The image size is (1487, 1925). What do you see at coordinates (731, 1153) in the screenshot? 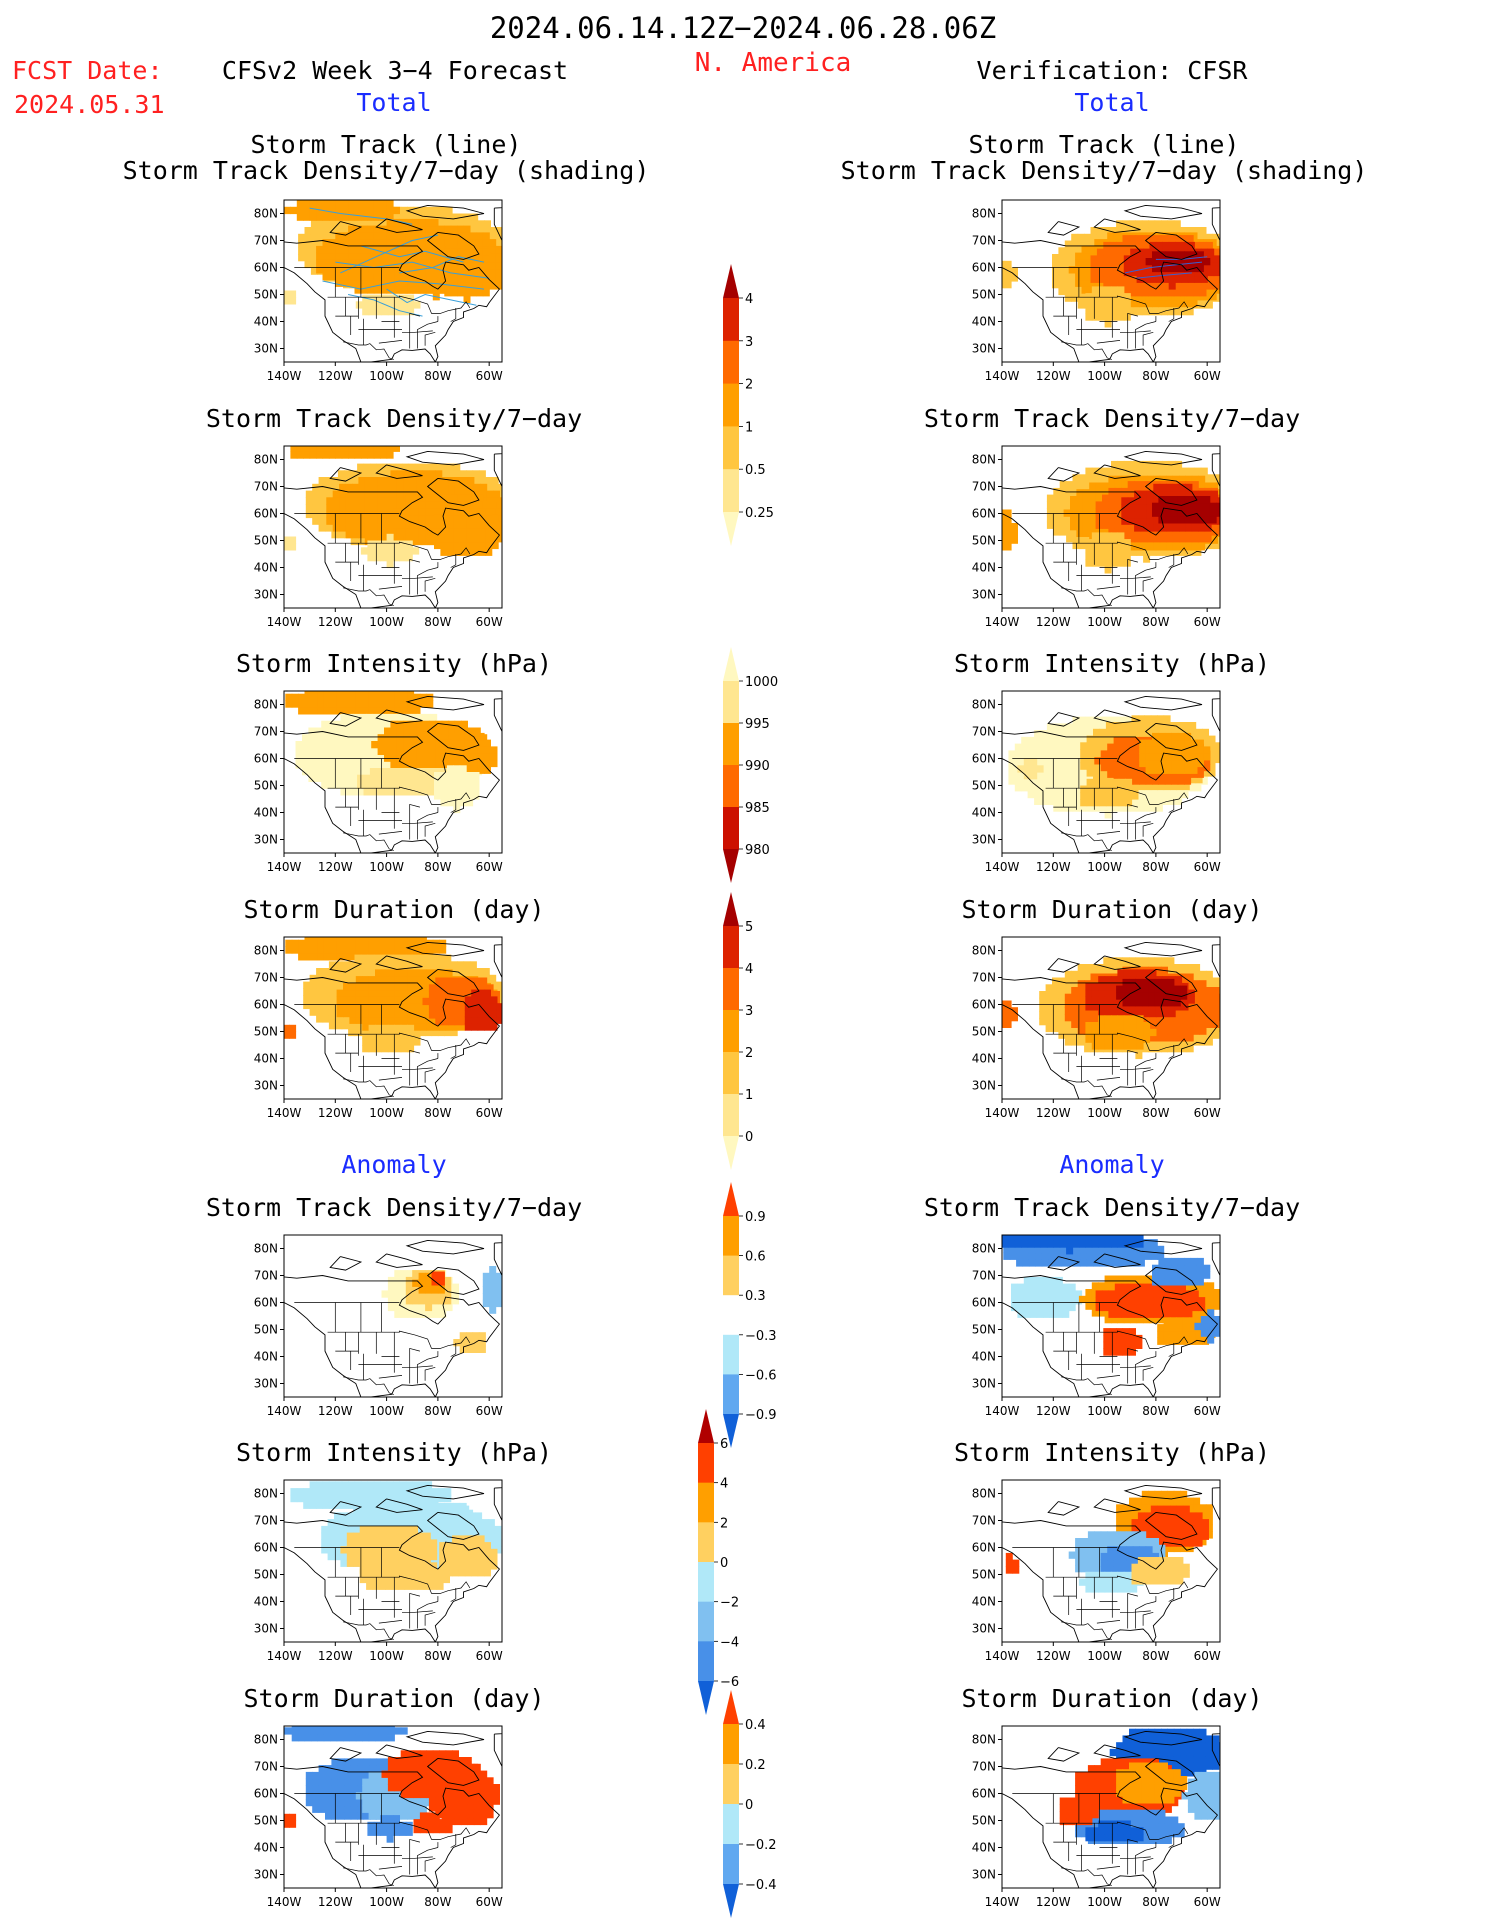
I see `colorbar-bottom-arrow` at bounding box center [731, 1153].